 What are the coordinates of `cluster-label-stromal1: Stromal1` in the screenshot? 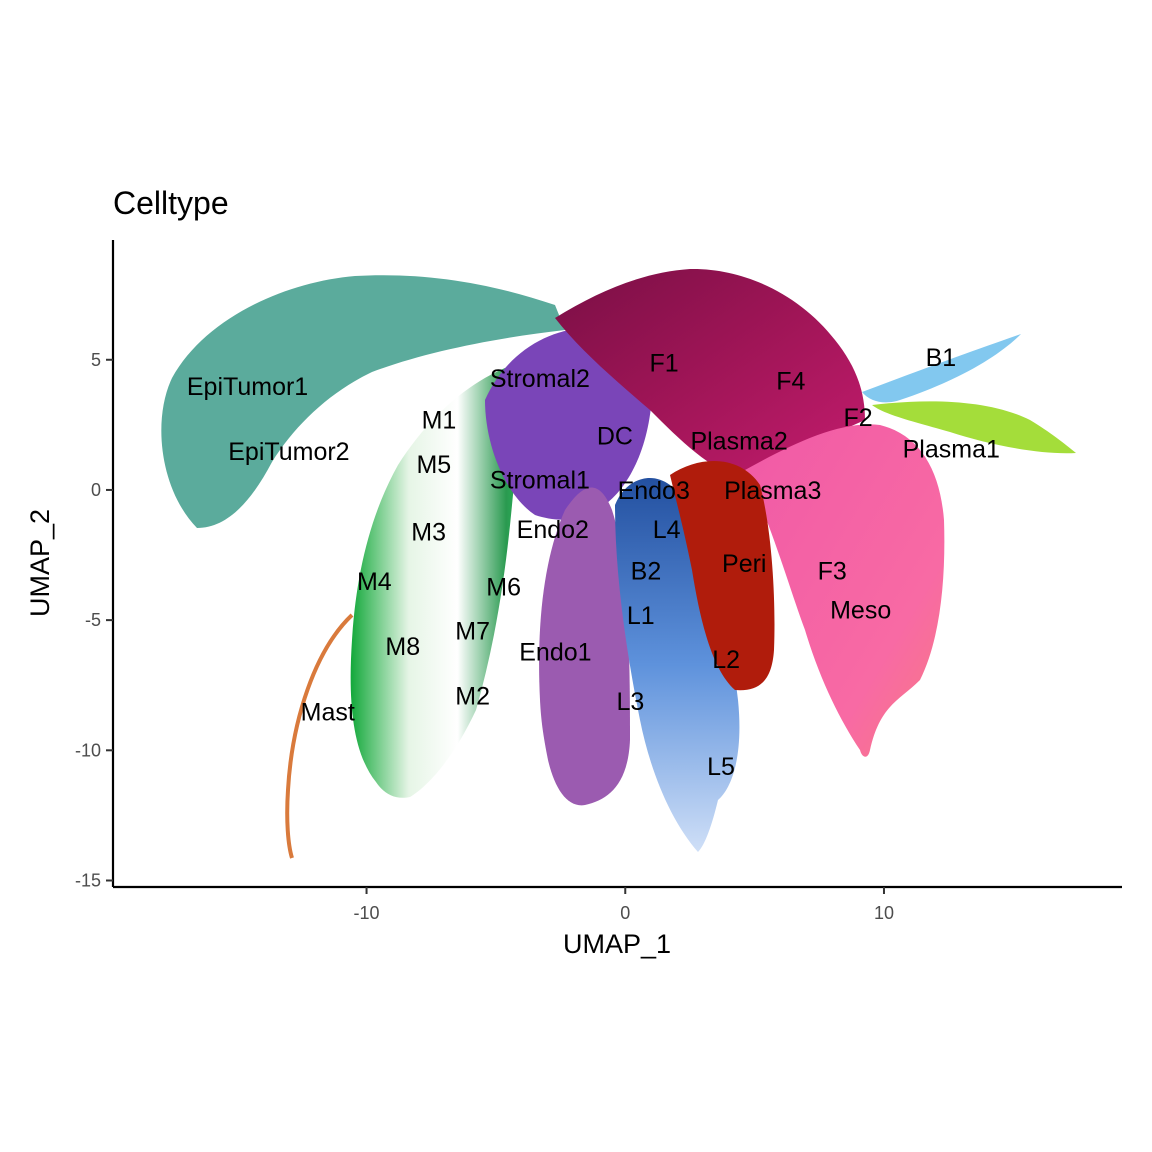 It's located at (540, 481).